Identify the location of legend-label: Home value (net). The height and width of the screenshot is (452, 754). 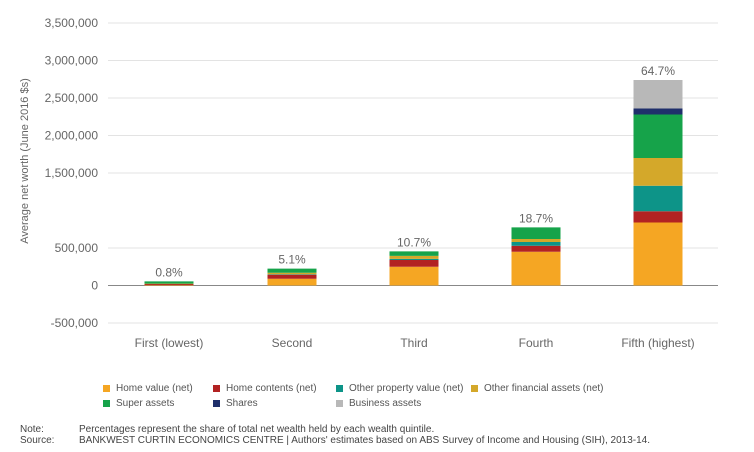
(154, 388).